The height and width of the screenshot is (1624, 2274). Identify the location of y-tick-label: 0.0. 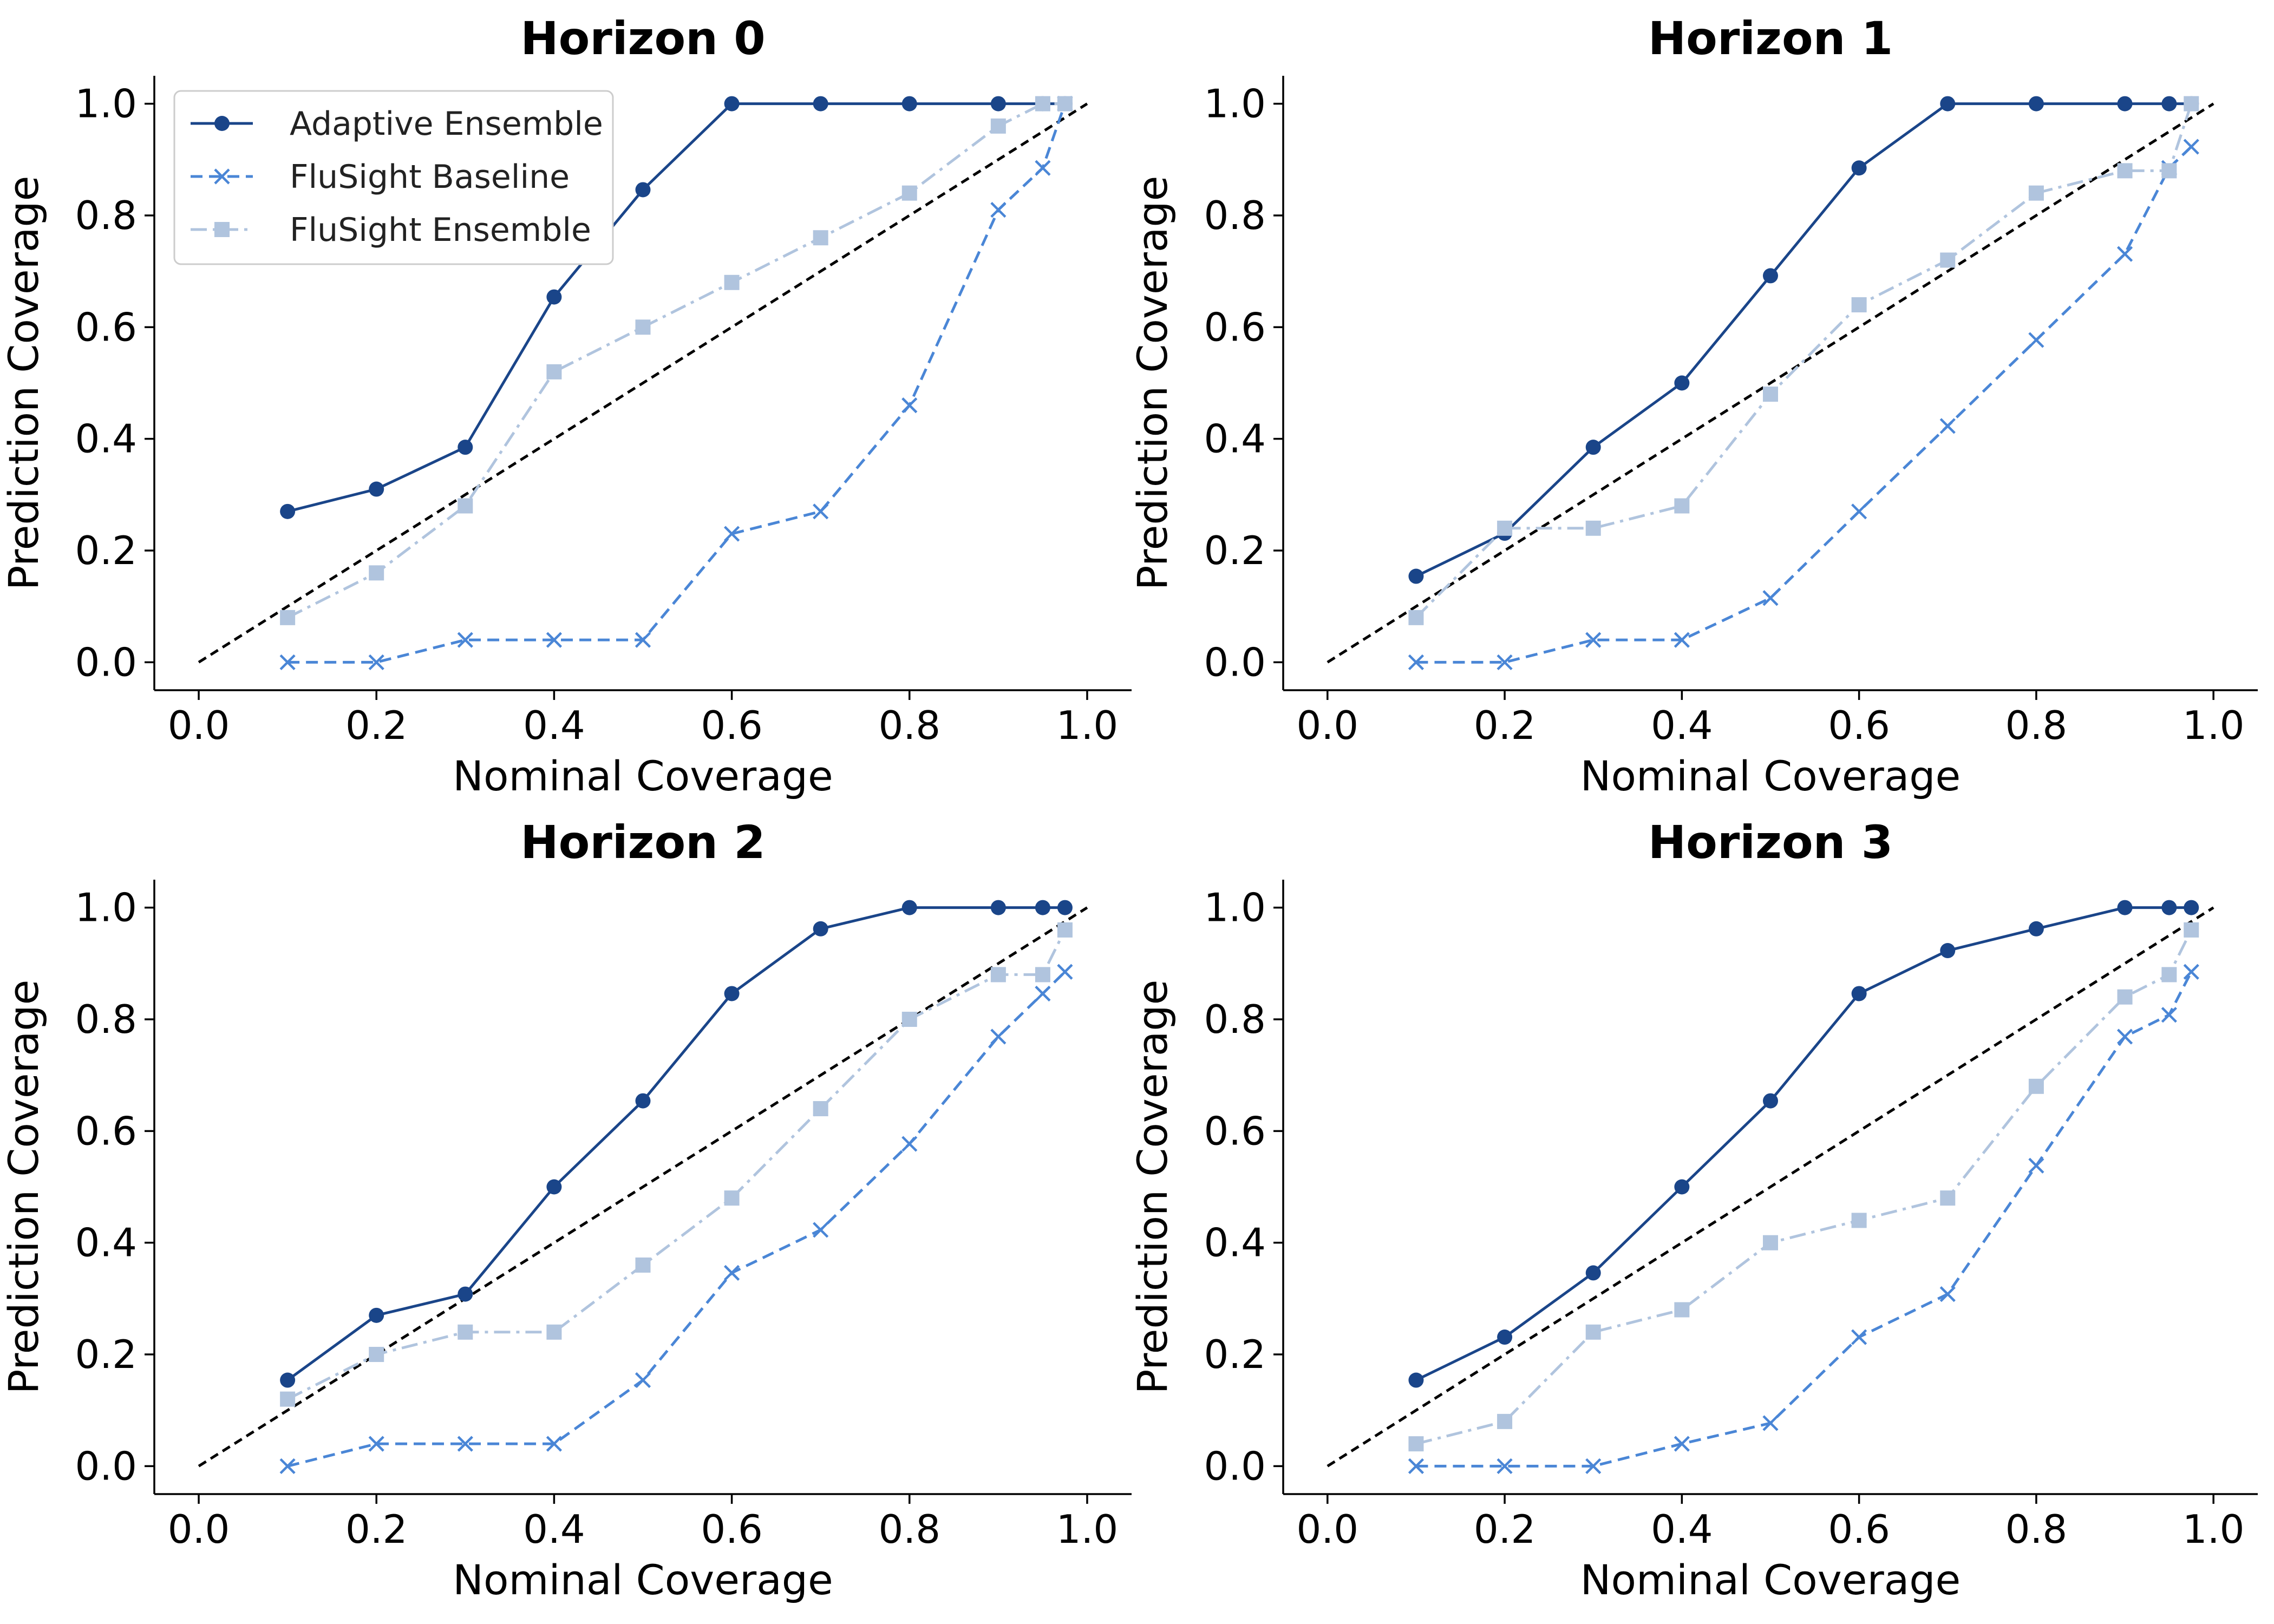
(1235, 662).